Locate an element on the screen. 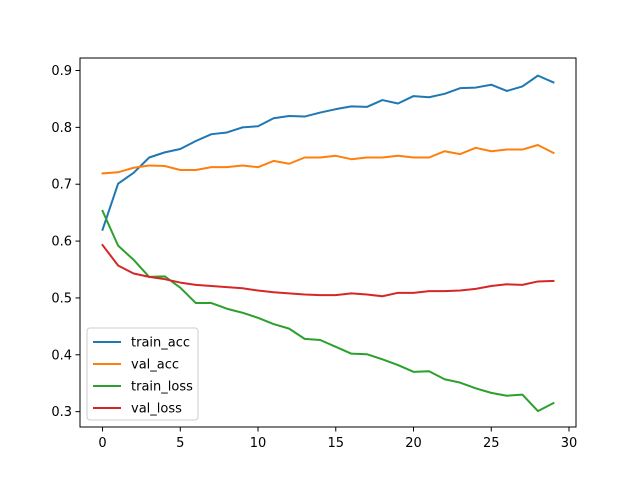 This screenshot has height=480, width=640. x-tick-label: 25 is located at coordinates (491, 443).